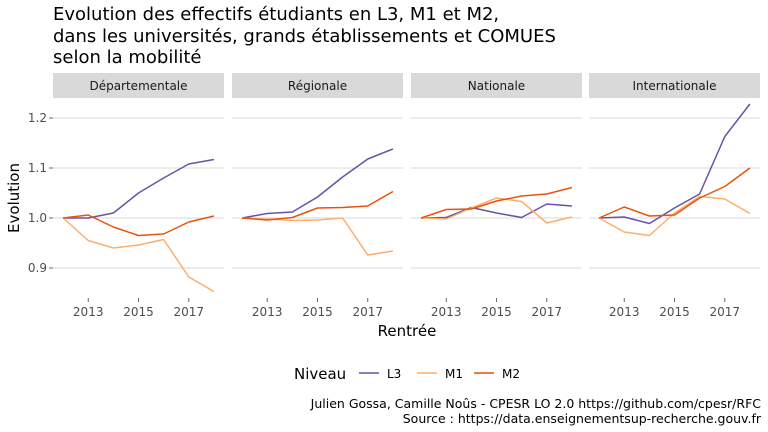  Describe the element at coordinates (454, 374) in the screenshot. I see `legend-label-m1: M1` at that location.